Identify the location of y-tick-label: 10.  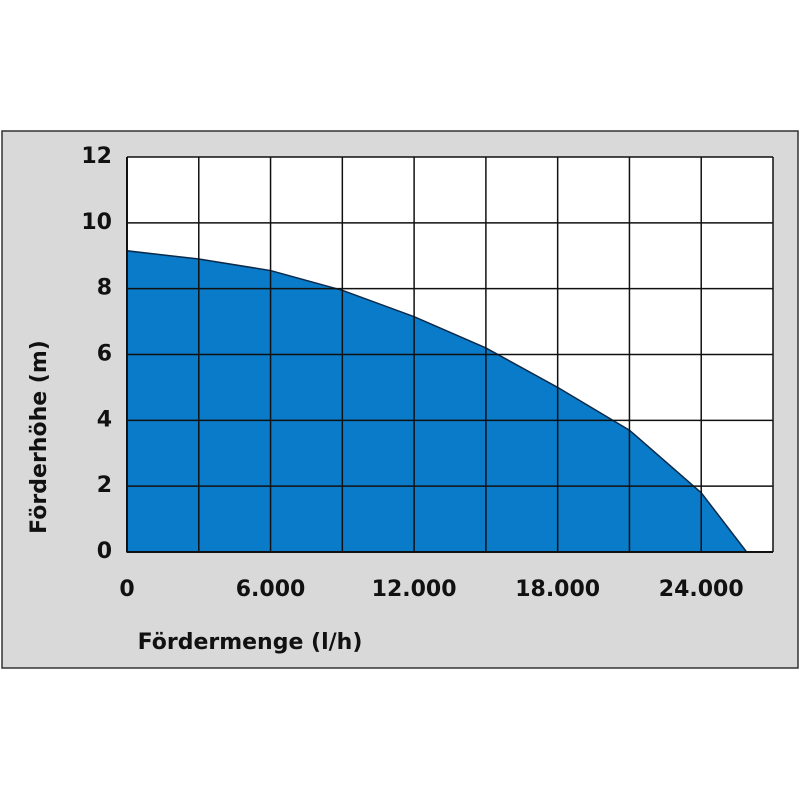
(96, 222).